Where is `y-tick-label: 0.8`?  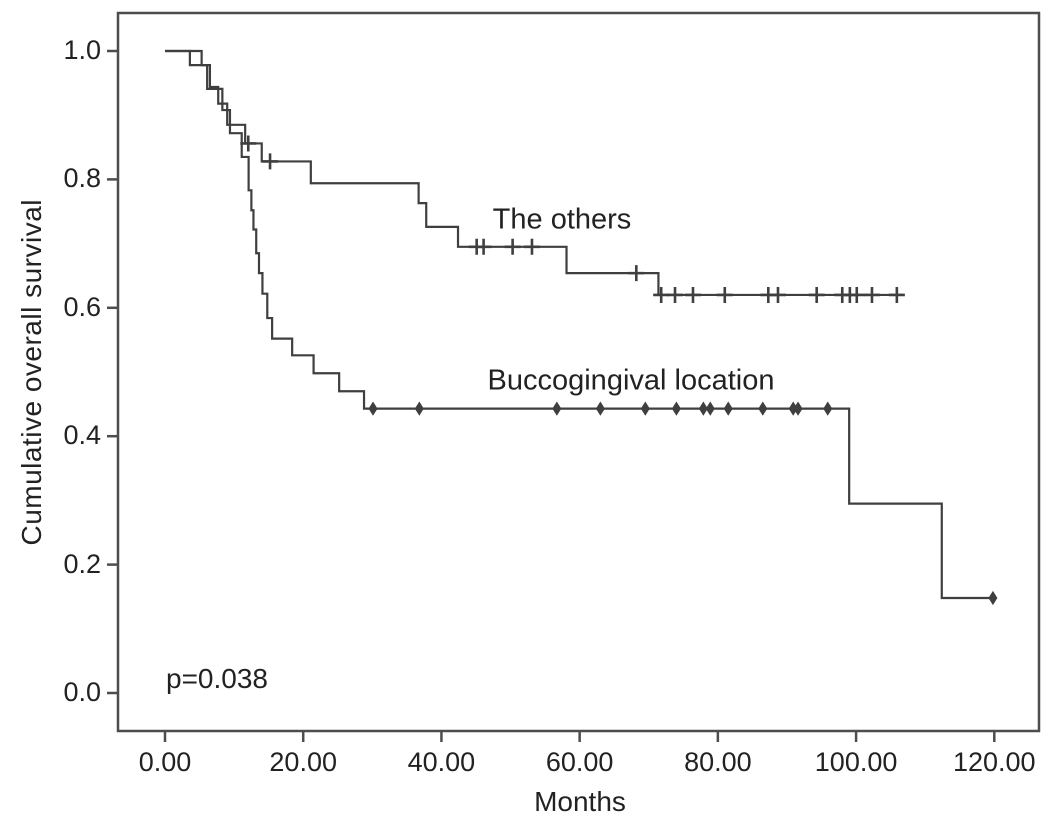 y-tick-label: 0.8 is located at coordinates (82, 178).